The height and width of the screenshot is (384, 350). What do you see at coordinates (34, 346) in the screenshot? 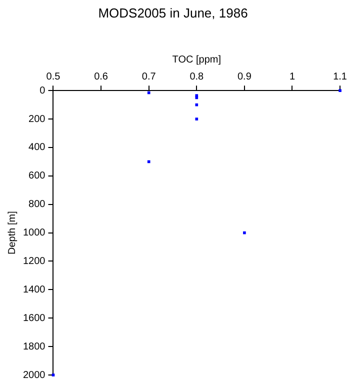
I see `y-tick-label: 1800` at bounding box center [34, 346].